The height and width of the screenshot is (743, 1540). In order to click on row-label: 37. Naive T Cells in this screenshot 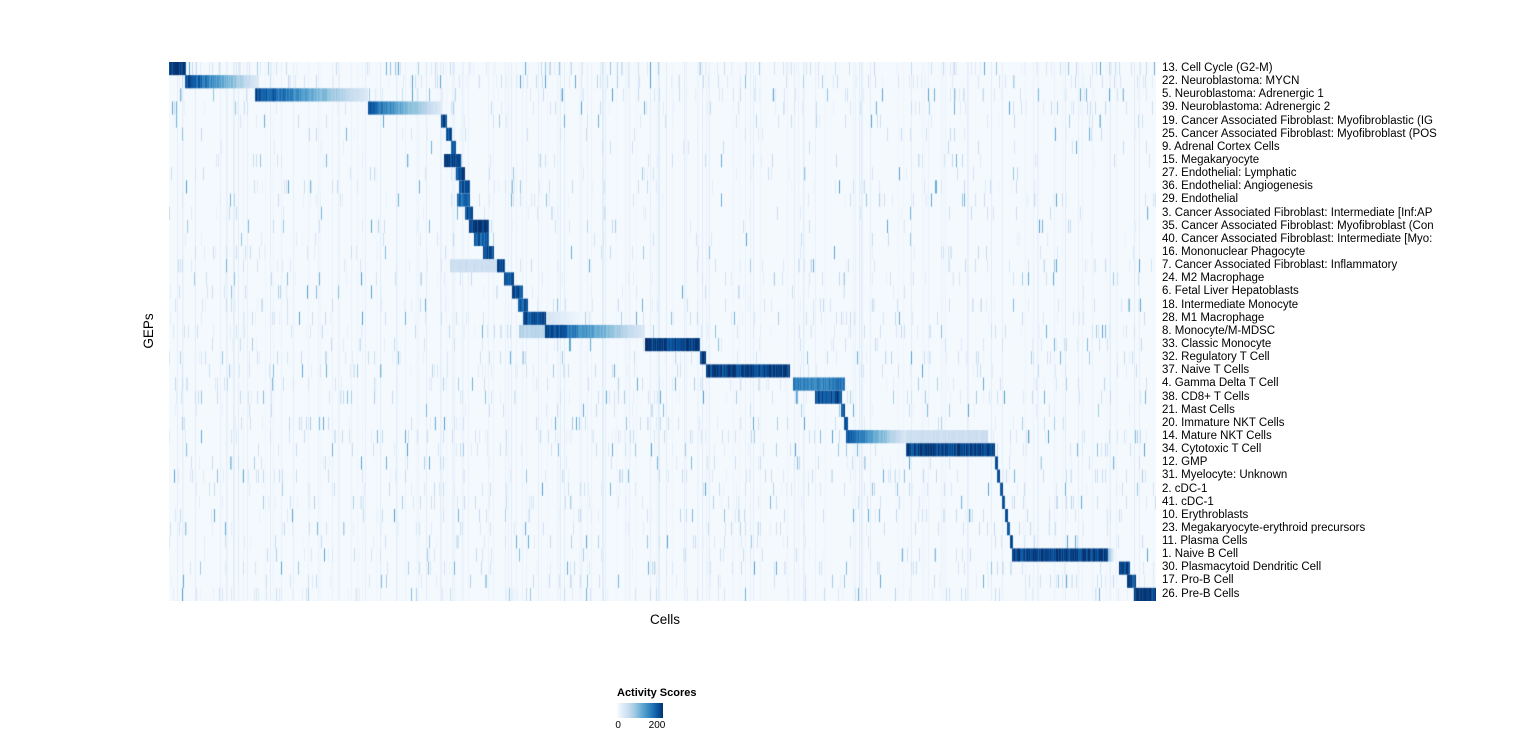, I will do `click(1206, 370)`.